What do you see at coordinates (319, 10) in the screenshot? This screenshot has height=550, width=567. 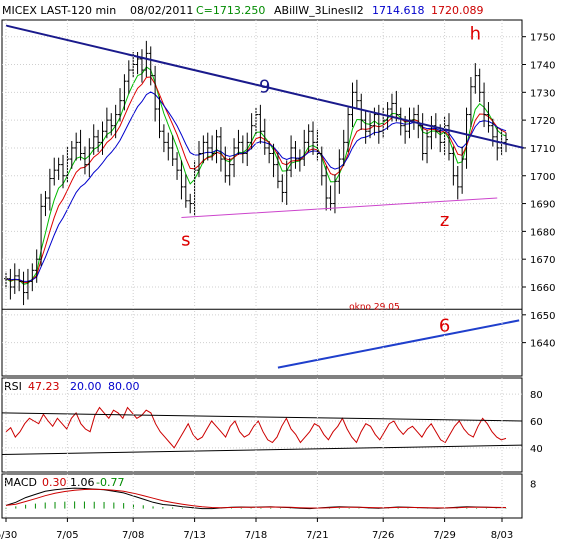 I see `header-indicator: ABillW_3LinesII2` at bounding box center [319, 10].